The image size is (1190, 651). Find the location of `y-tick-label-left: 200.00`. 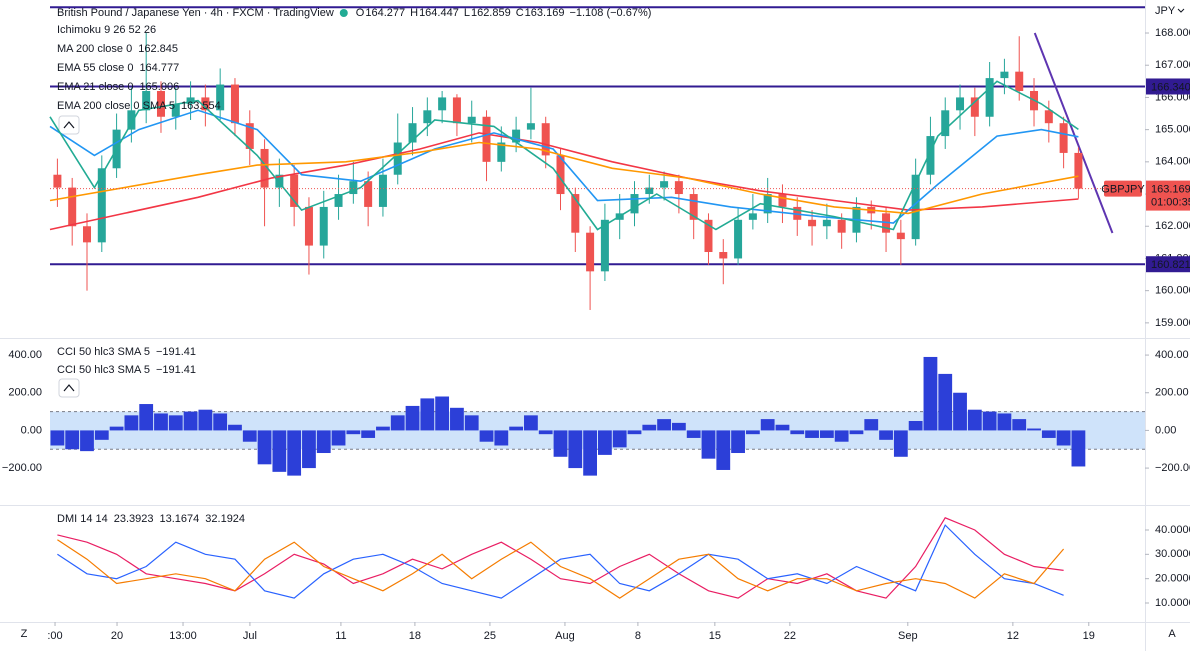

y-tick-label-left: 200.00 is located at coordinates (25, 393).